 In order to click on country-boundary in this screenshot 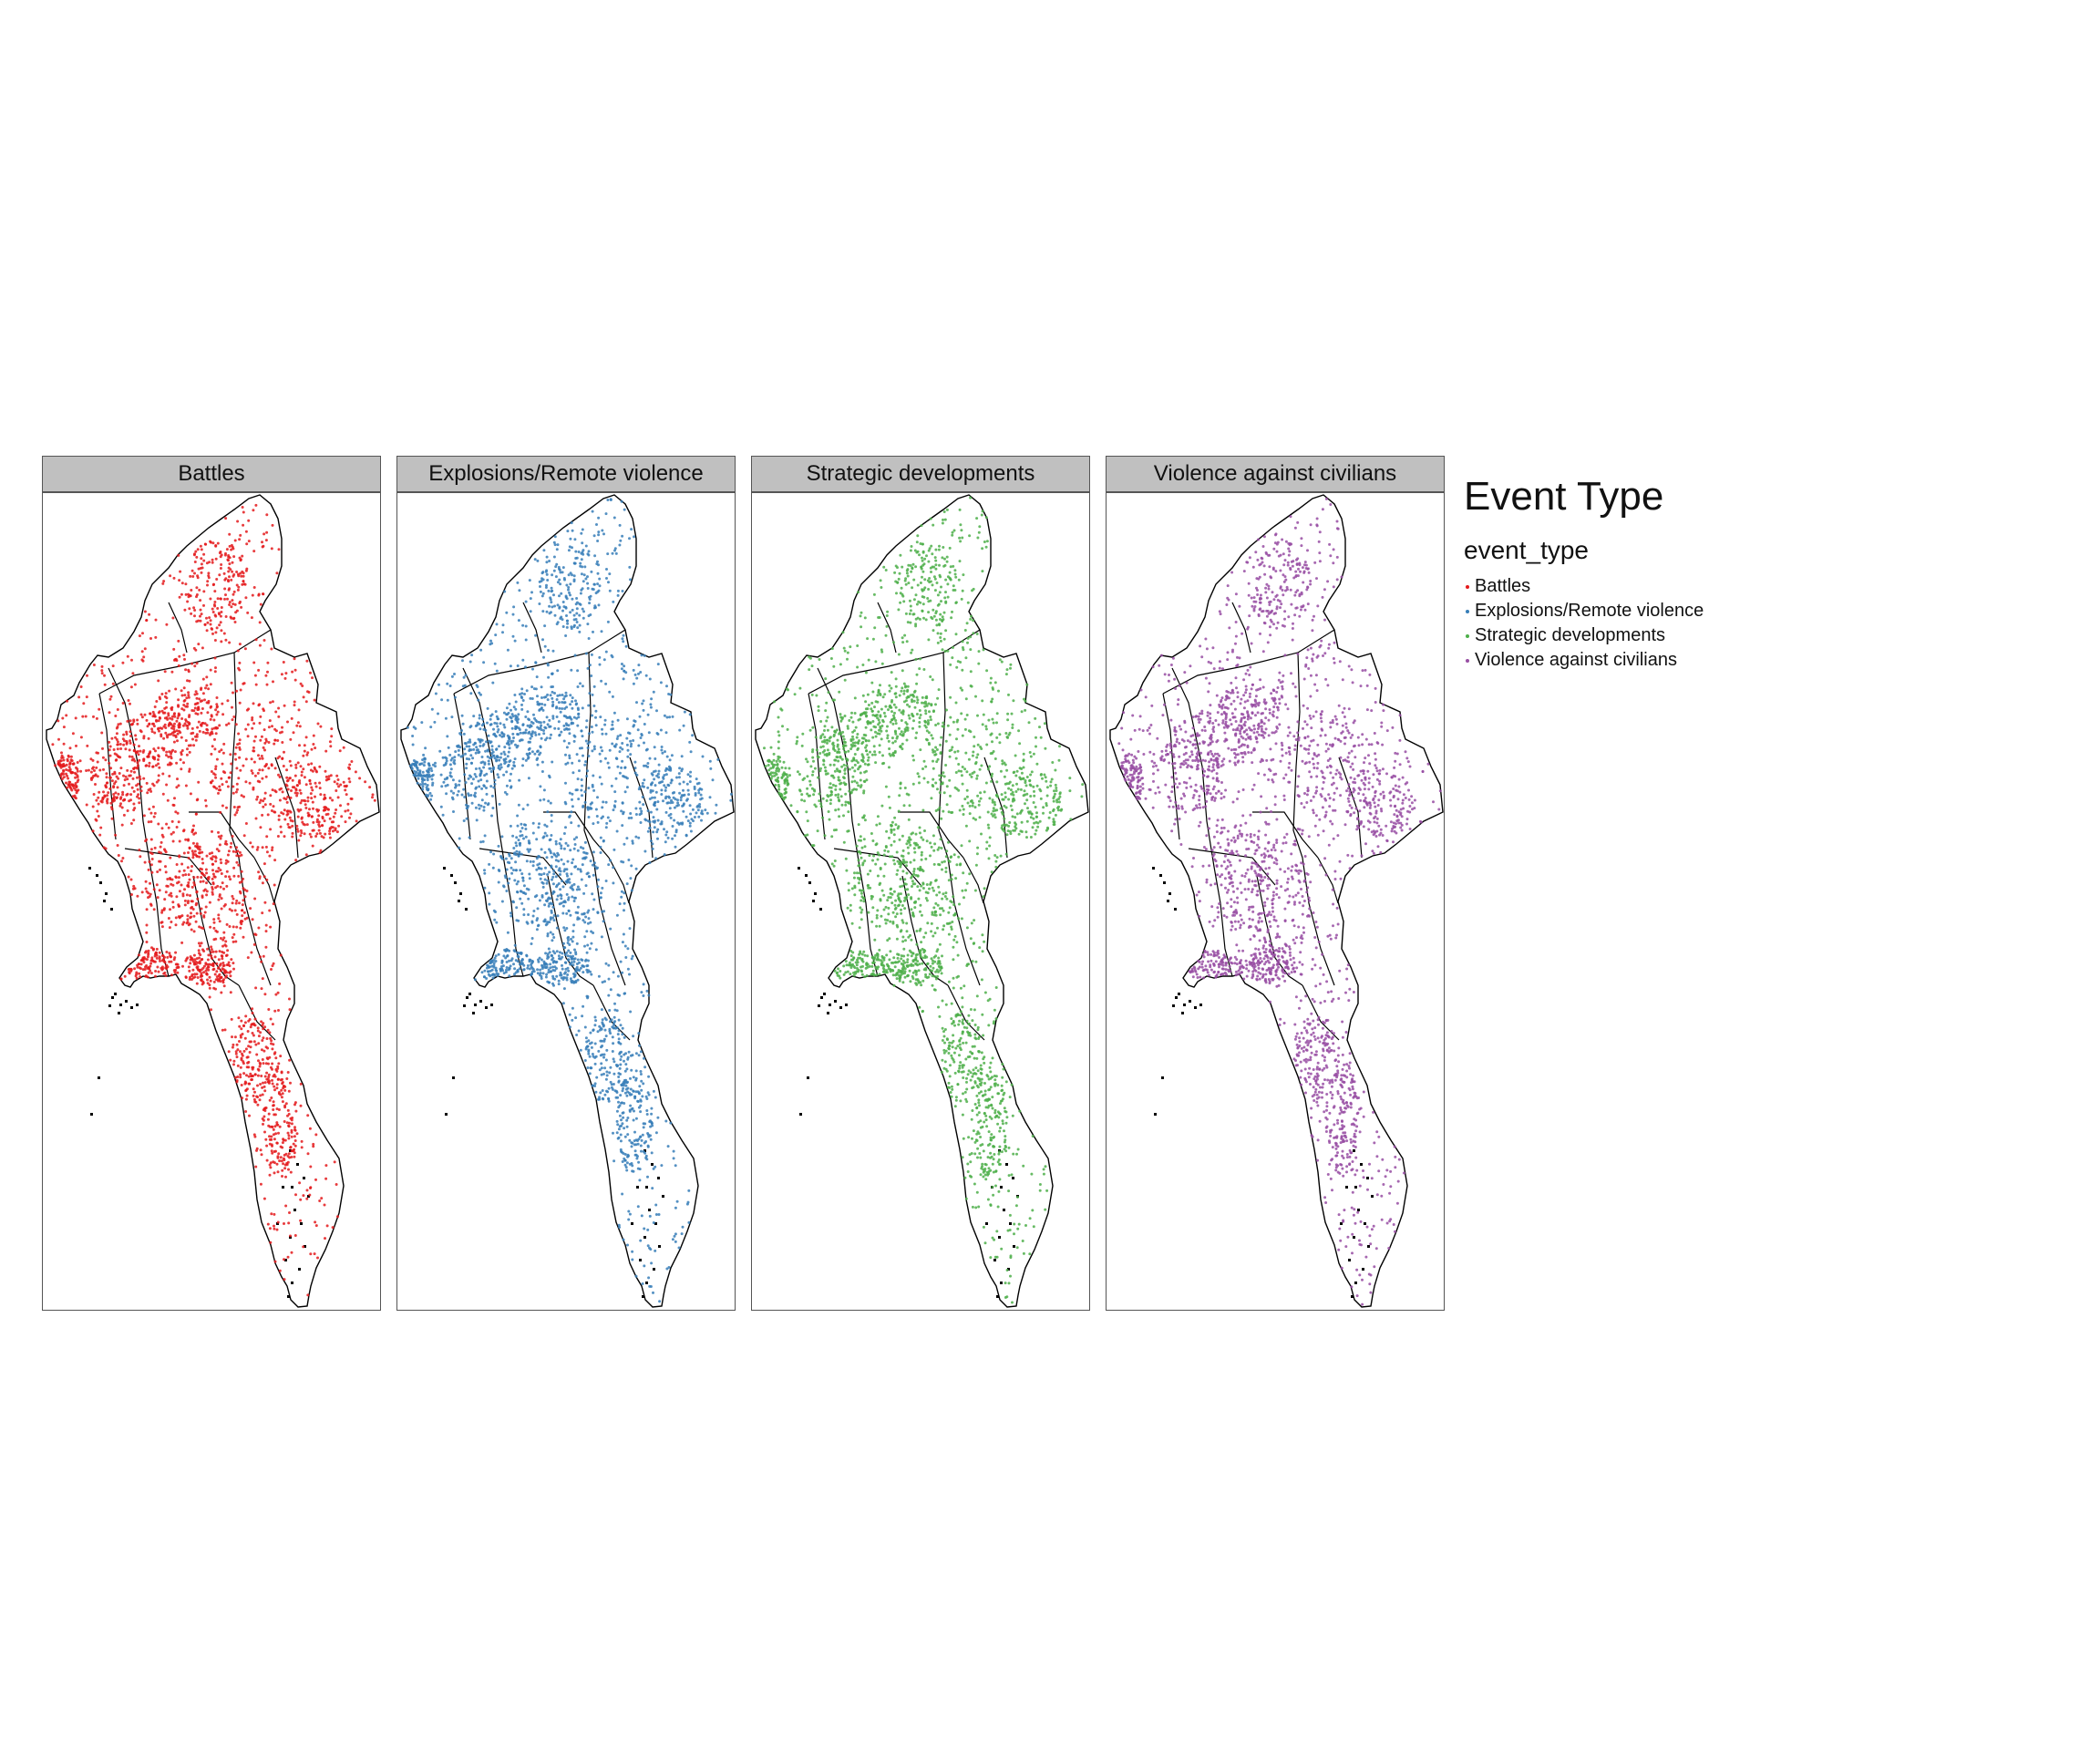, I will do `click(568, 901)`.